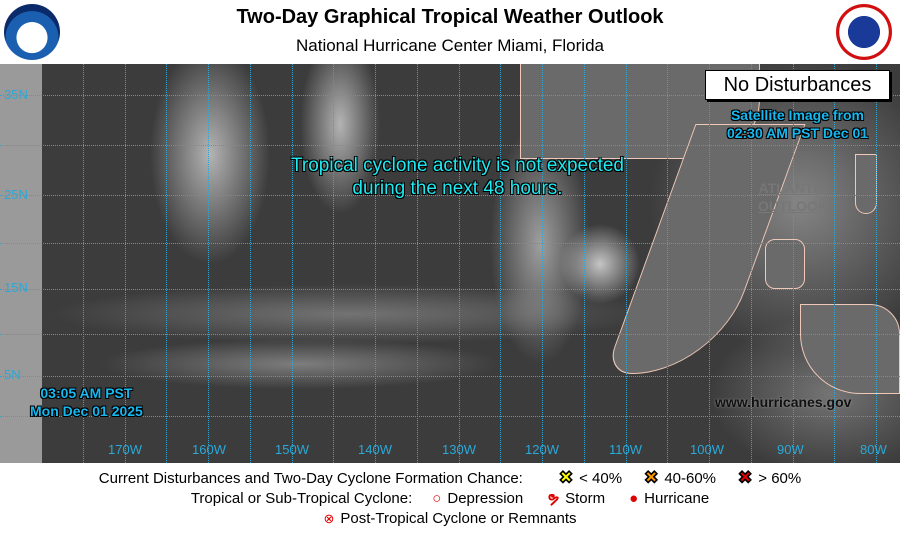 Image resolution: width=900 pixels, height=533 pixels. What do you see at coordinates (866, 184) in the screenshot?
I see `land-florida` at bounding box center [866, 184].